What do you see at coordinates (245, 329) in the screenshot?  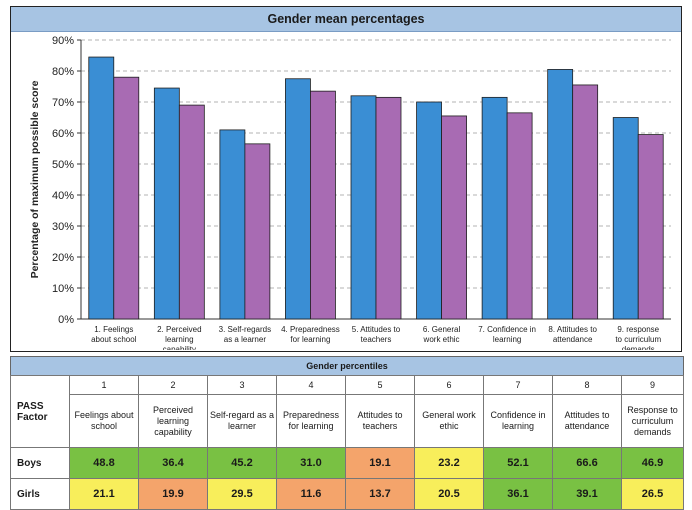 I see `x-category-label: 3. Self-regards` at bounding box center [245, 329].